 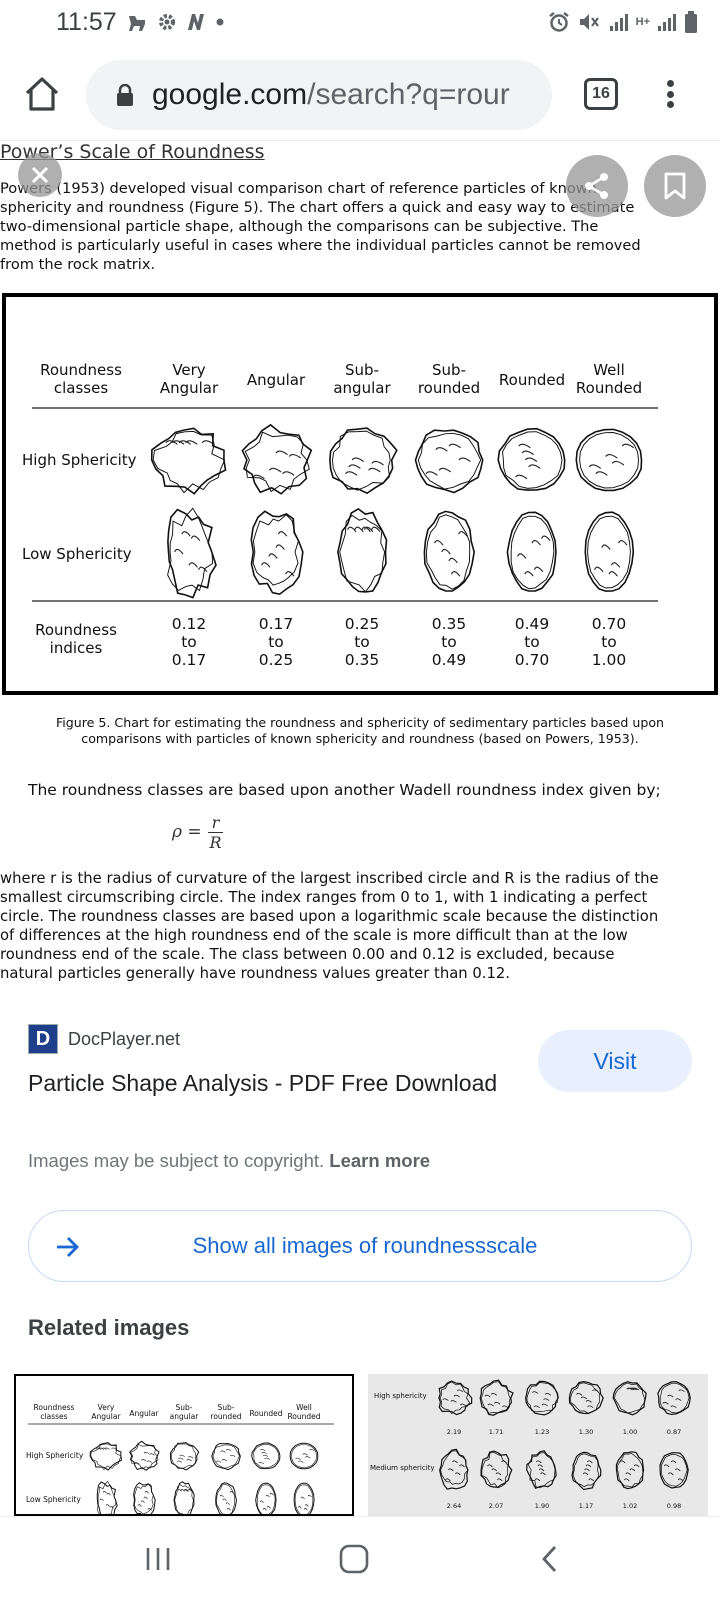 What do you see at coordinates (136, 23) in the screenshot?
I see `notification-app-icon` at bounding box center [136, 23].